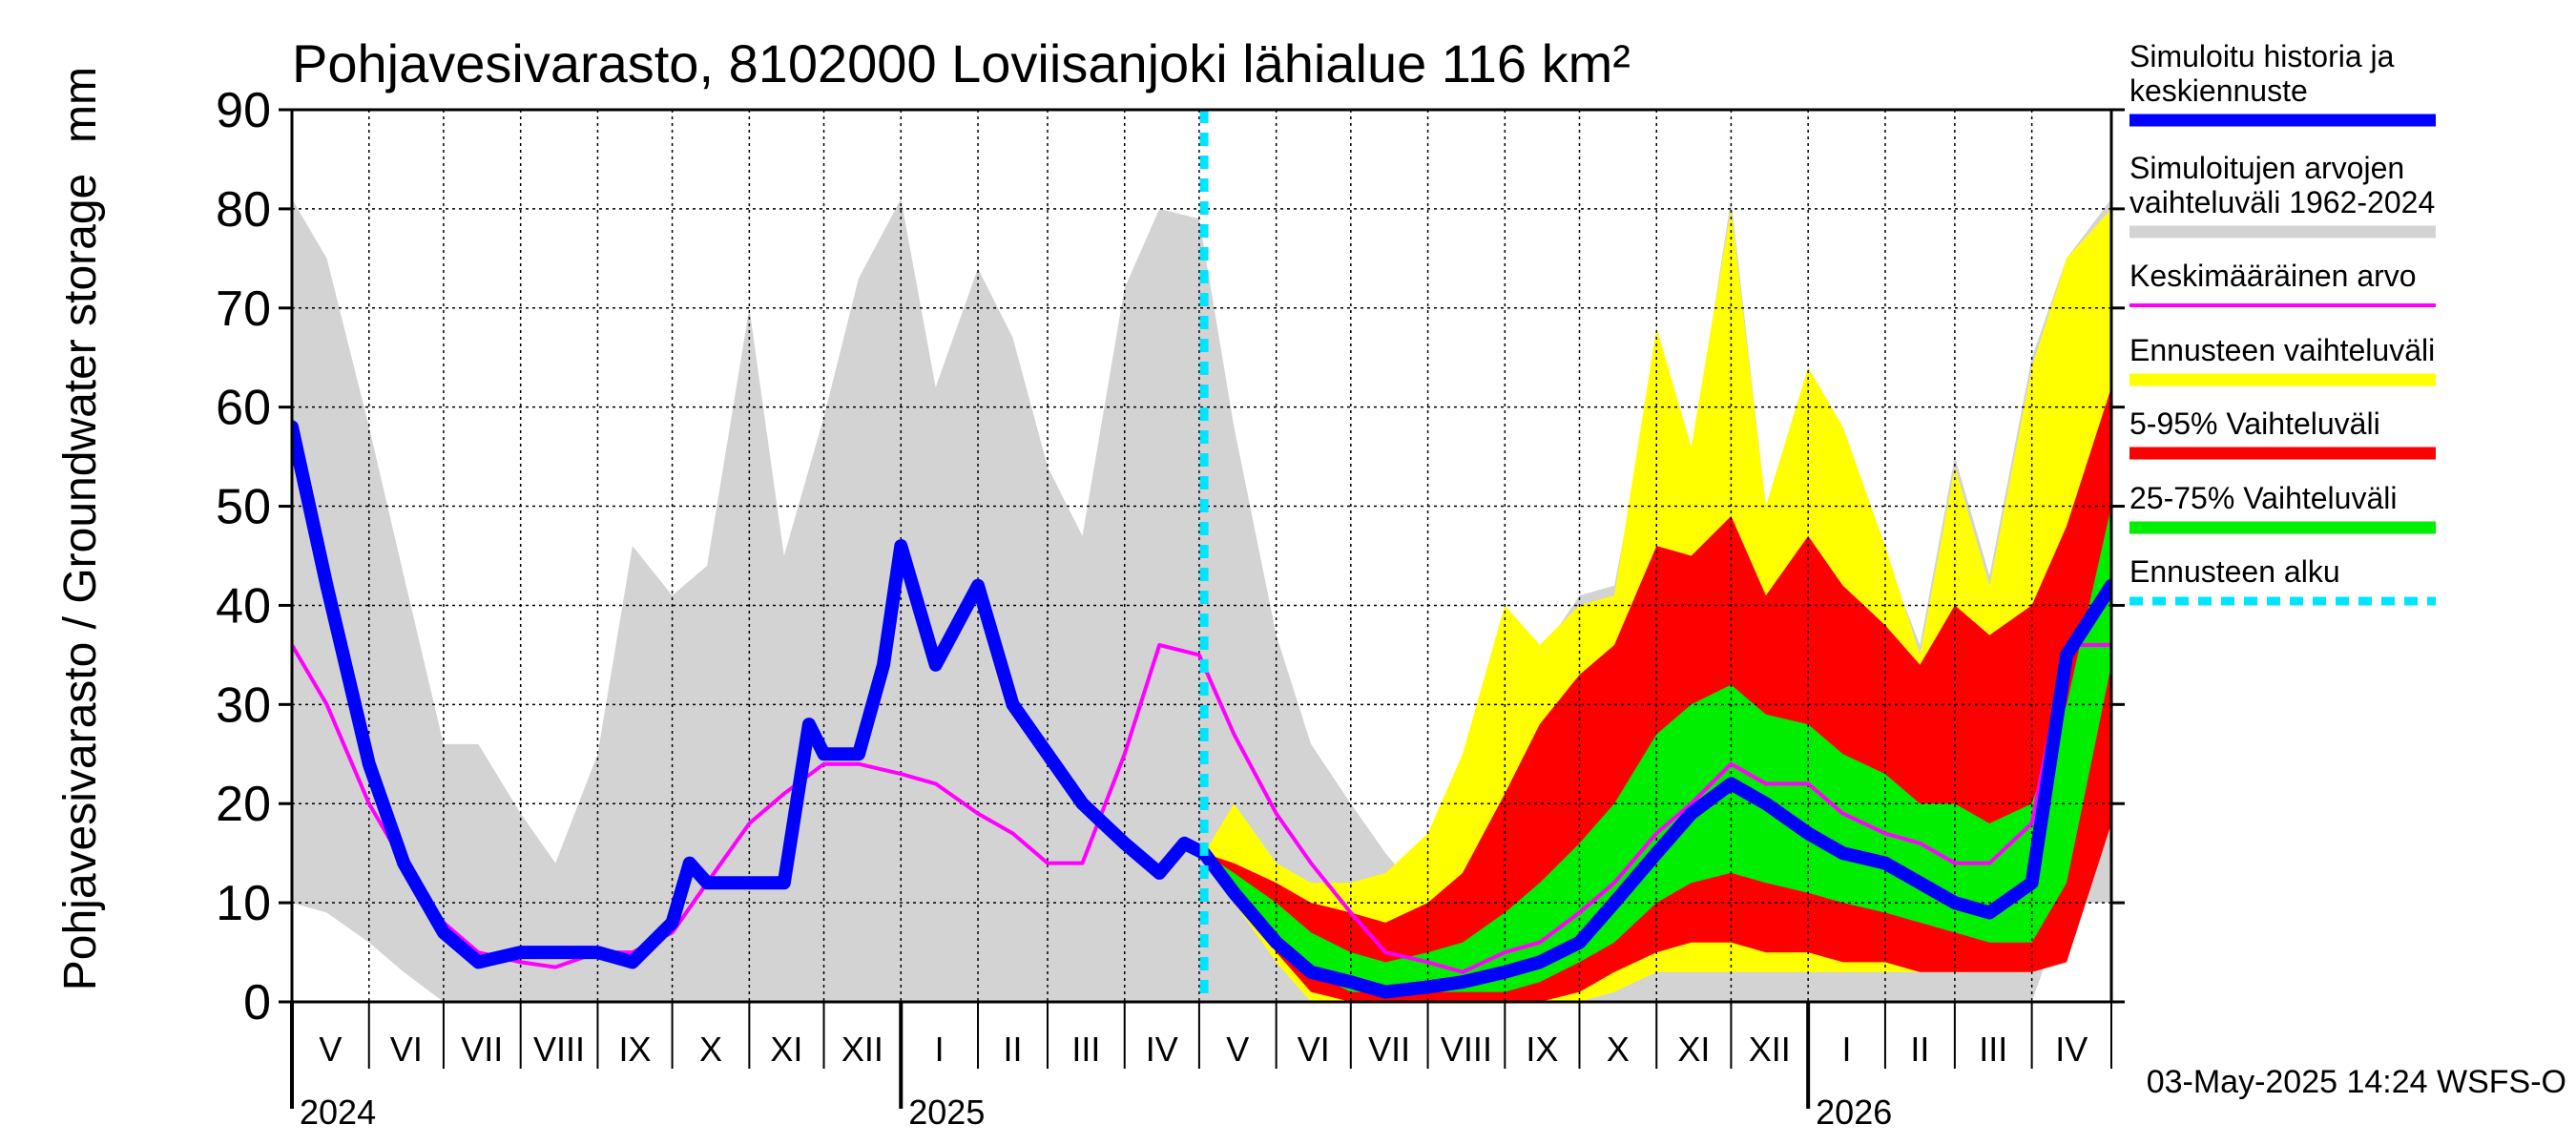 The height and width of the screenshot is (1145, 2576). What do you see at coordinates (1162, 1049) in the screenshot?
I see `x-month-label-11: IV` at bounding box center [1162, 1049].